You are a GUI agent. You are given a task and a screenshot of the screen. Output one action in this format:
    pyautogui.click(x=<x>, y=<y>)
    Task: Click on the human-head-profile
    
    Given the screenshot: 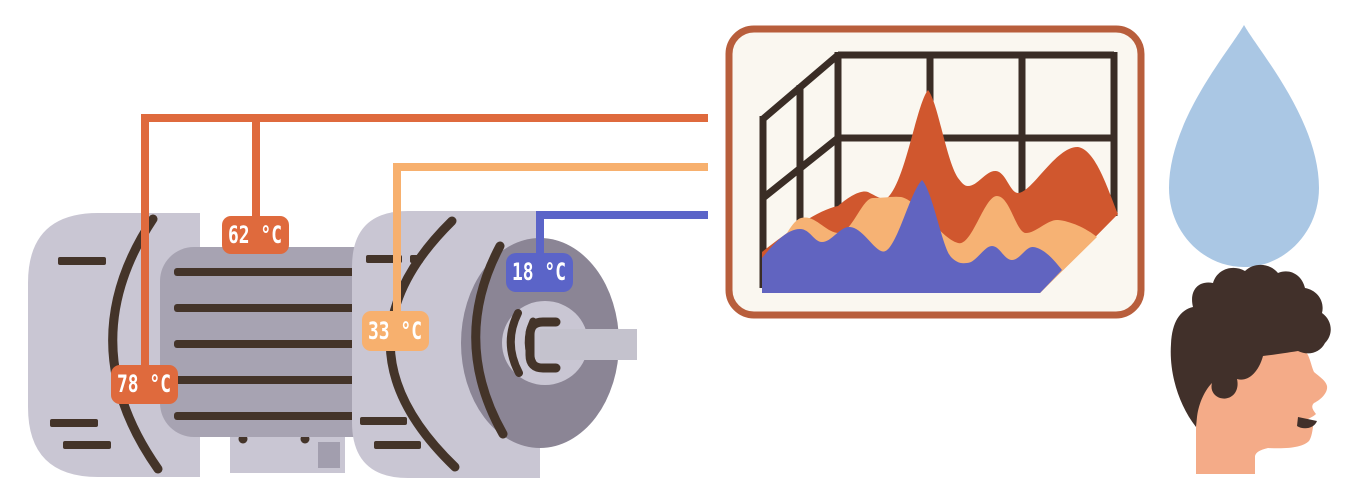 What is the action you would take?
    pyautogui.click(x=1250, y=369)
    